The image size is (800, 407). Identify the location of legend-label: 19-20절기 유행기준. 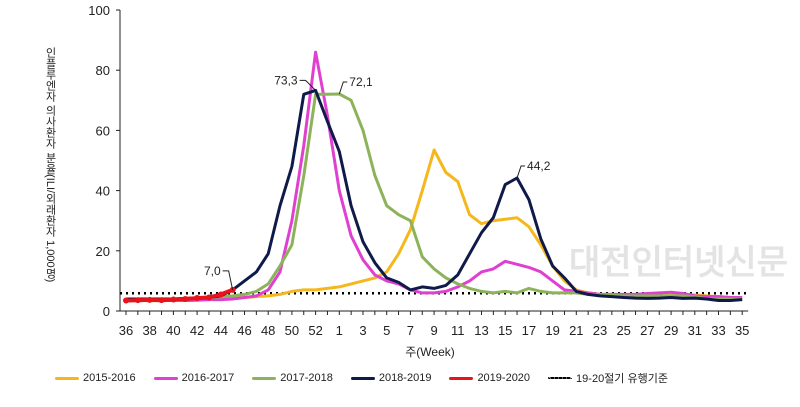
(622, 379).